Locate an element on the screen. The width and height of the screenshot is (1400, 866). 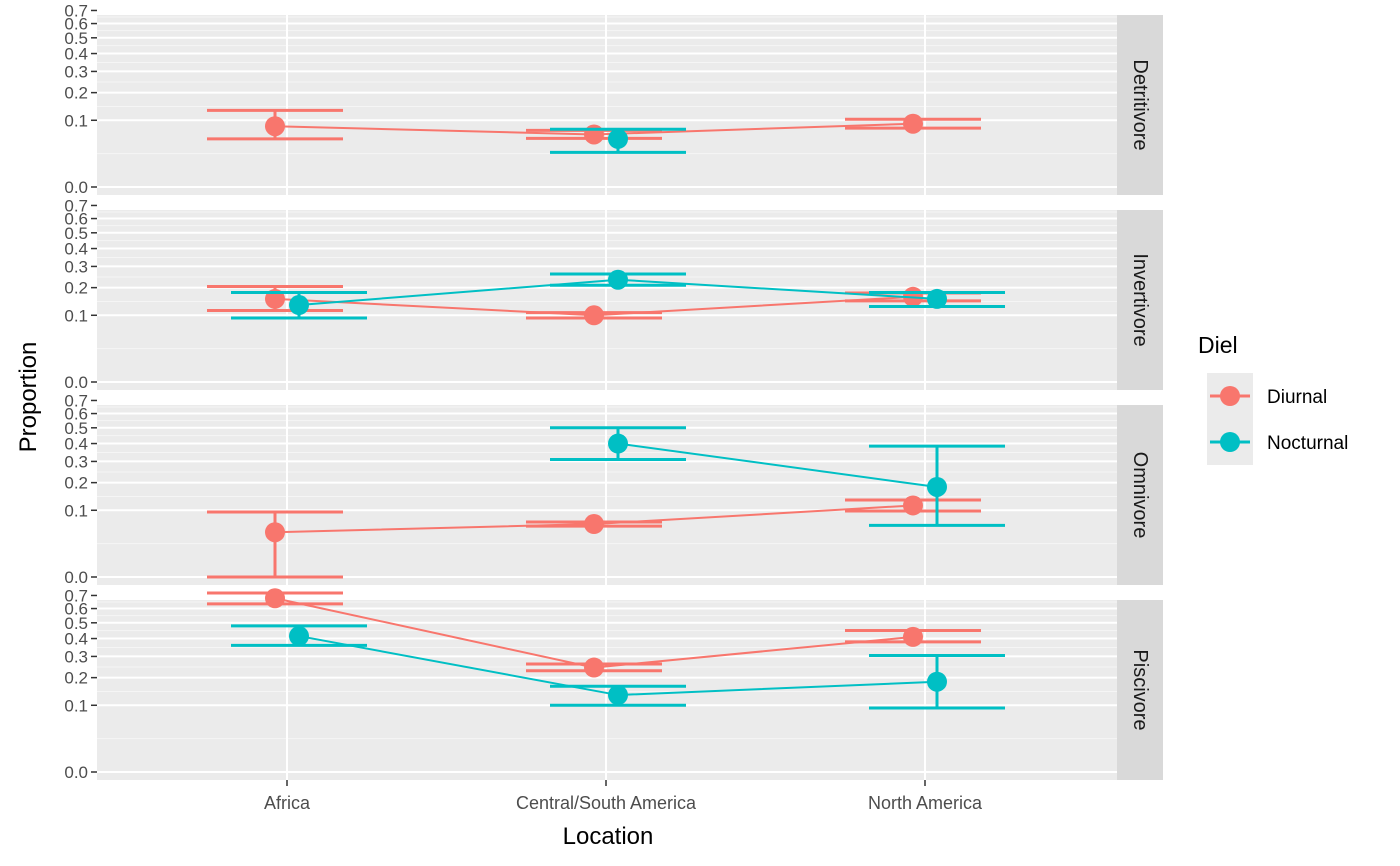
legend-entry-diurnal: Diurnal is located at coordinates (1267, 396).